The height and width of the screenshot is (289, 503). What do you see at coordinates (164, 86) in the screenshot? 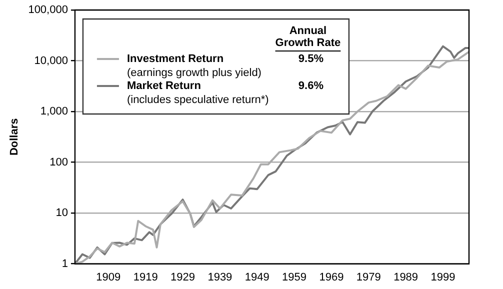
I see `legend-label: Market Return` at bounding box center [164, 86].